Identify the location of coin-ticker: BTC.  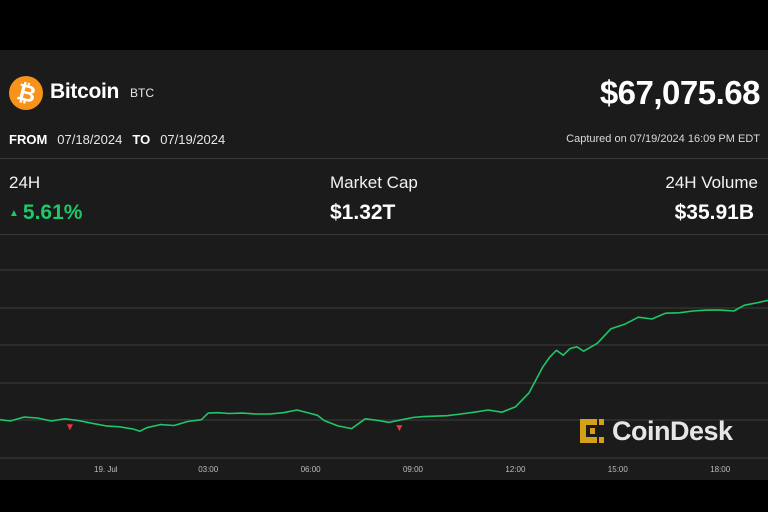
(142, 93).